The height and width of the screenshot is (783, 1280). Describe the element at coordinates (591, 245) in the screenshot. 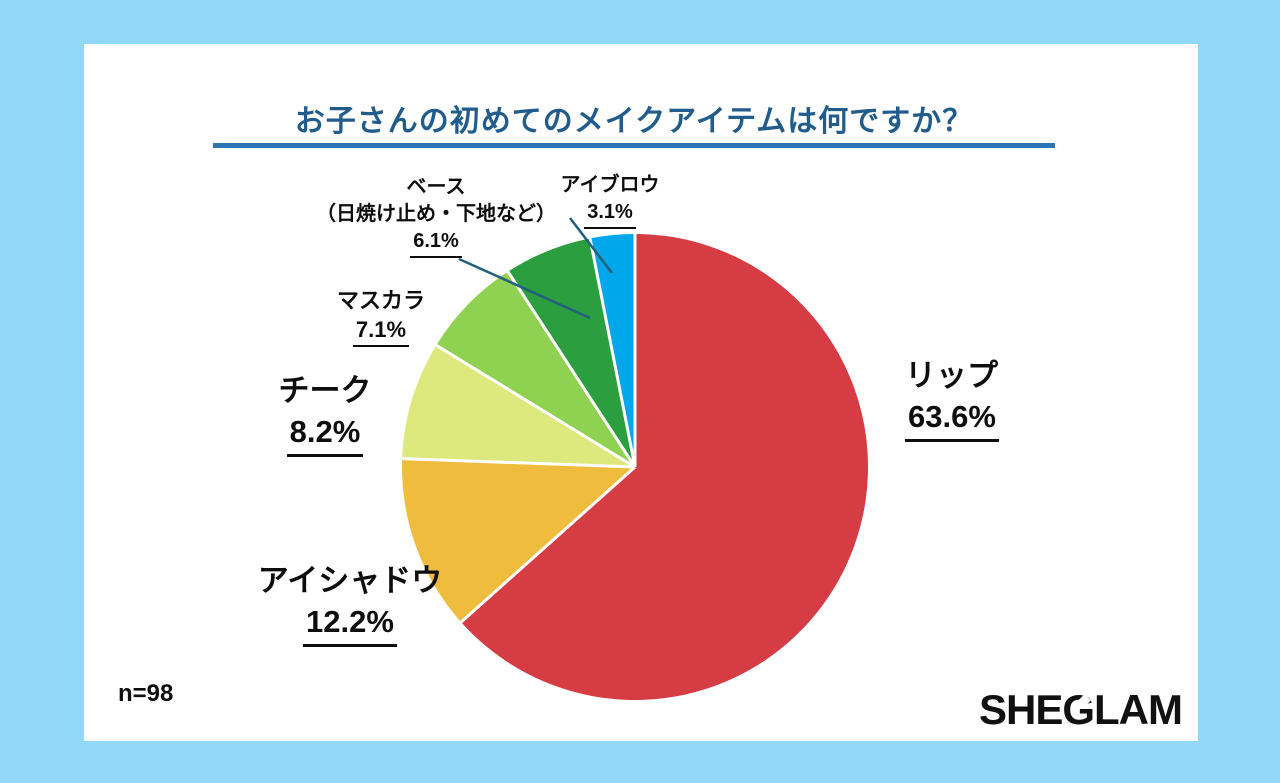

I see `leader-line-eyebrow` at that location.